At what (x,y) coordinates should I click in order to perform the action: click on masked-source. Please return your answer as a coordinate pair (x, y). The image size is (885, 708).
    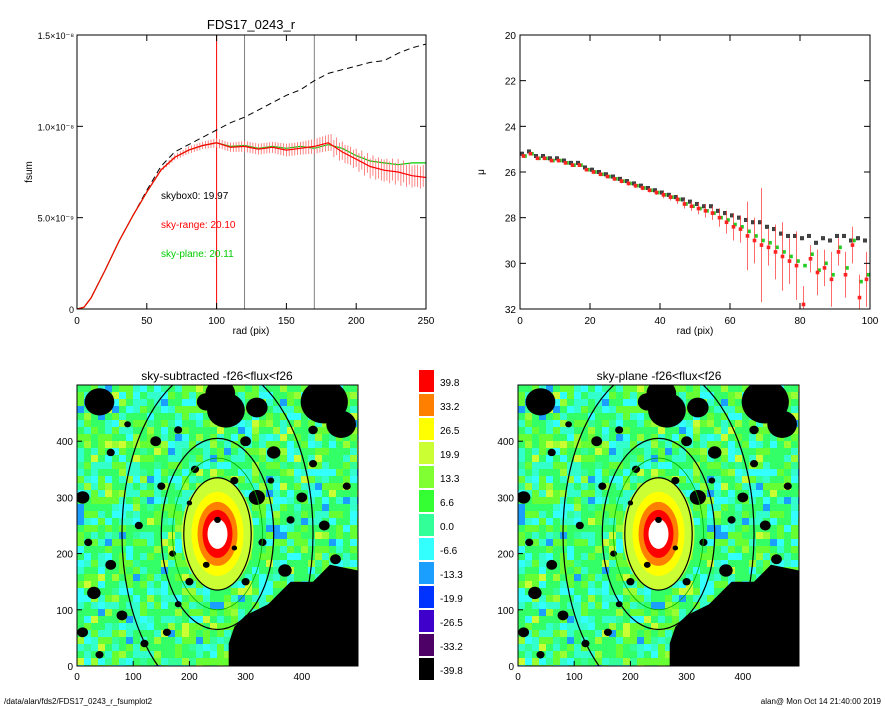
    Looking at the image, I should click on (754, 430).